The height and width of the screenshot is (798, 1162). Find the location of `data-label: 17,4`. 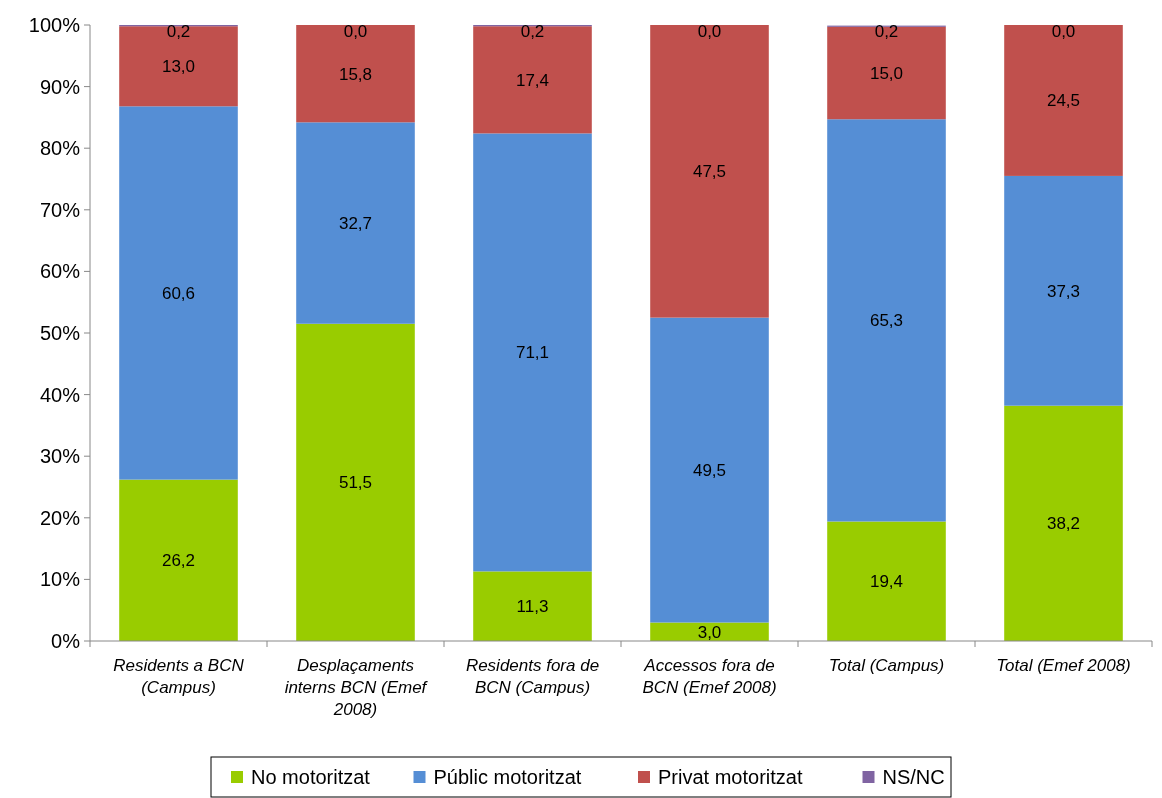

data-label: 17,4 is located at coordinates (532, 80).